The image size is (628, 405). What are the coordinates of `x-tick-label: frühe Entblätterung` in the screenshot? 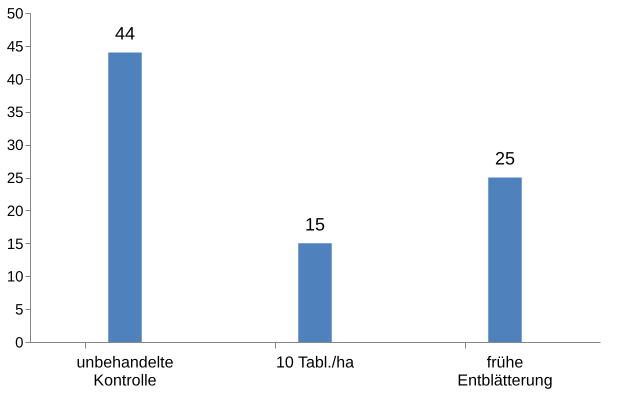 It's located at (505, 372).